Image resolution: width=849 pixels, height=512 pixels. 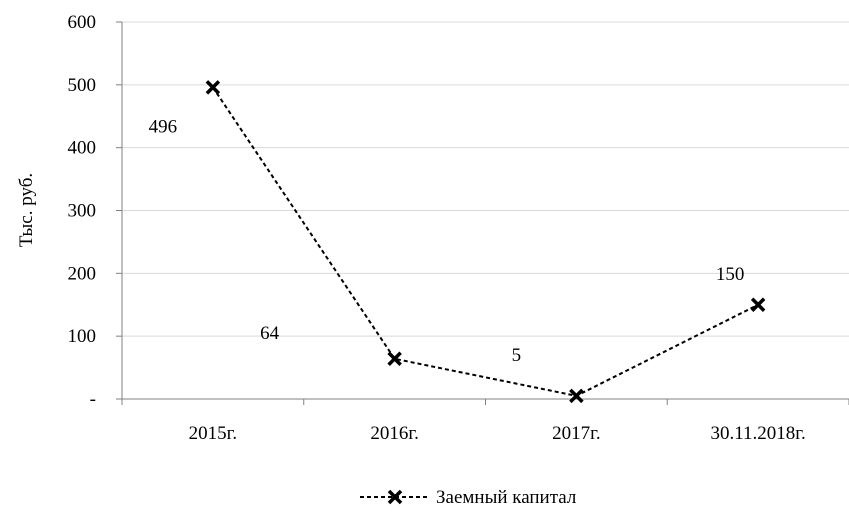 I want to click on y-axis-title: Тыс. руб., so click(x=26, y=210).